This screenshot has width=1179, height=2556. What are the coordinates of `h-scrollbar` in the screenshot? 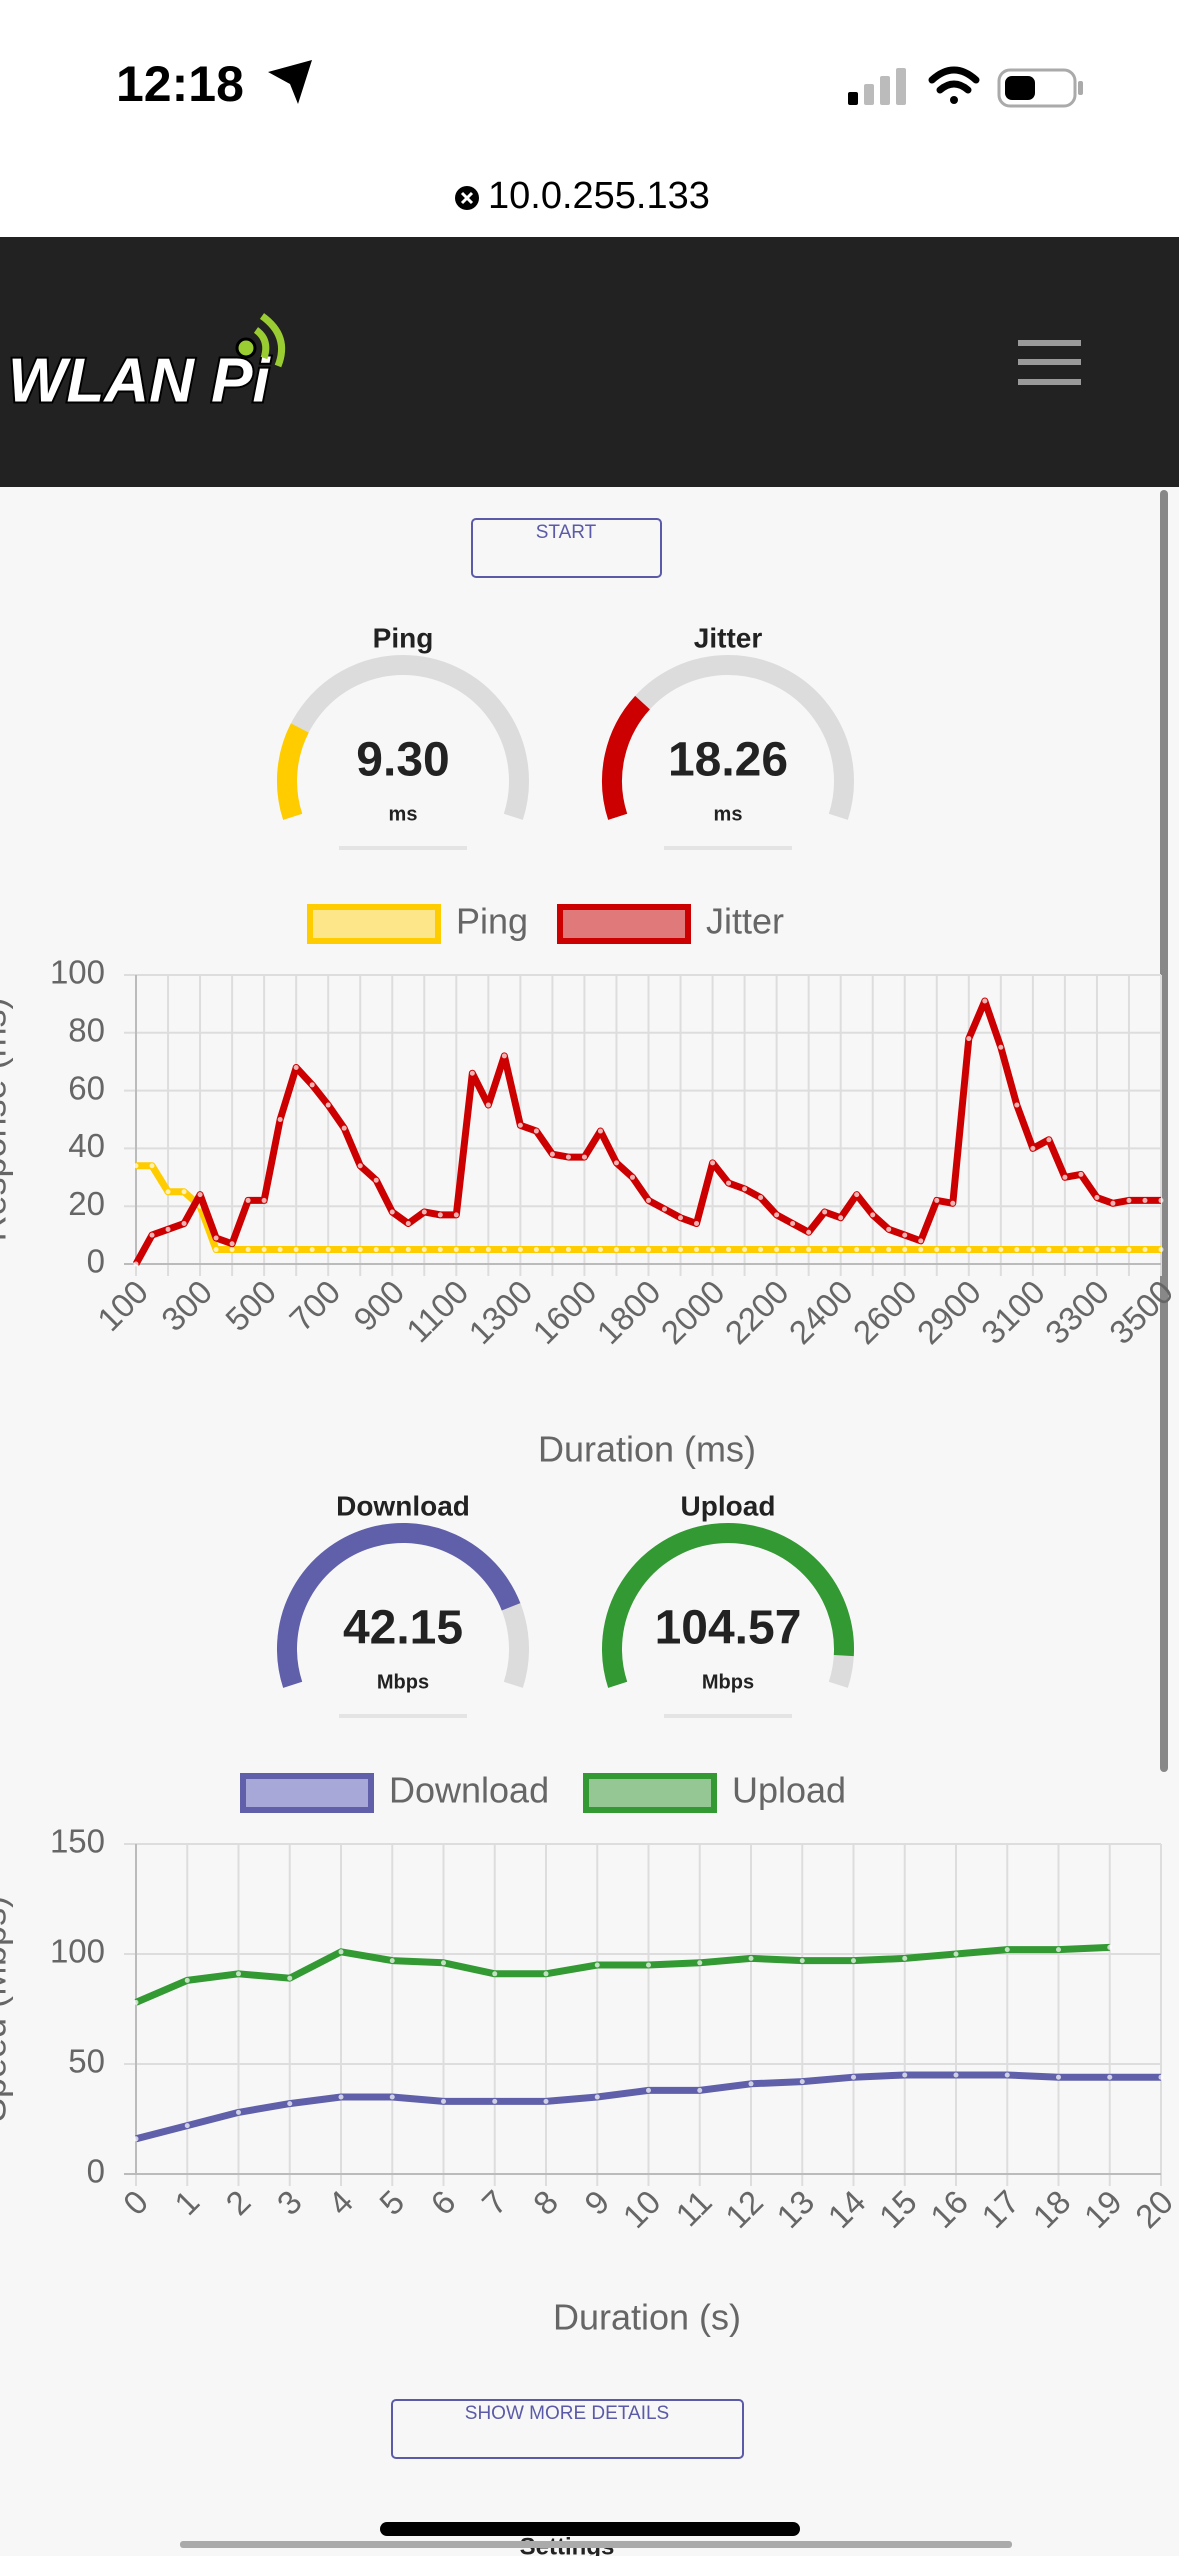 It's located at (596, 2544).